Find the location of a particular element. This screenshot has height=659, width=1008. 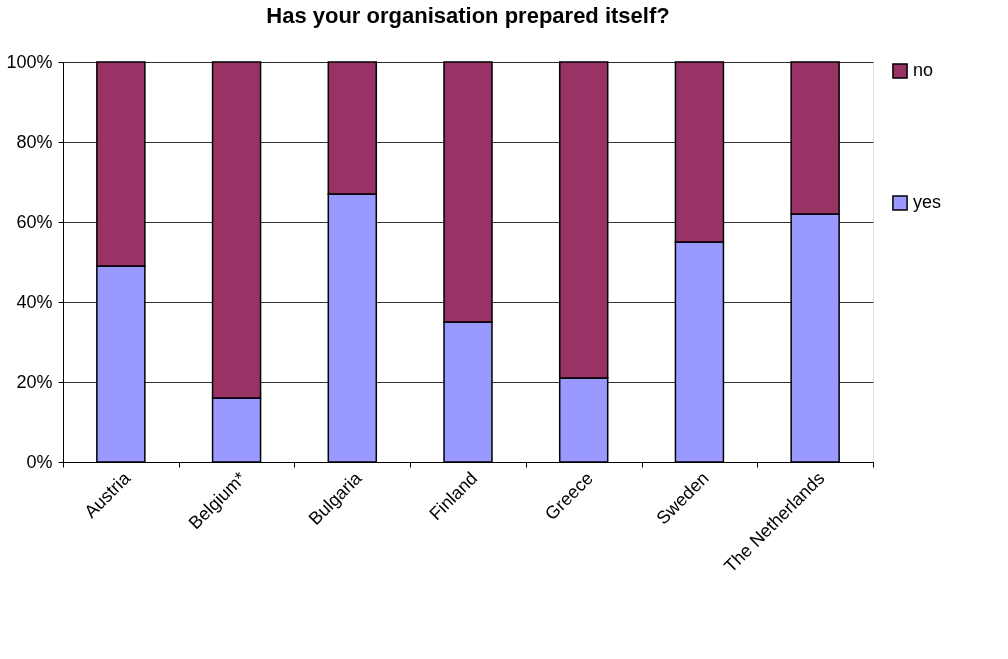

y-tick-label: 40% is located at coordinates (34, 301).